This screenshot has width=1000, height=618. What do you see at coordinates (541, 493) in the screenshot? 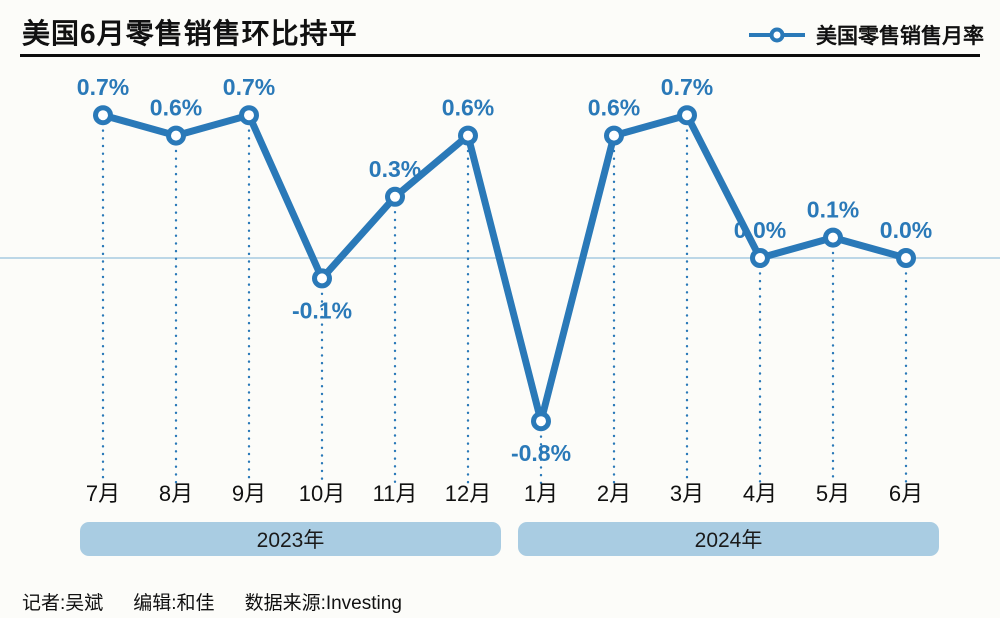
I see `x-axis-label: 1月` at bounding box center [541, 493].